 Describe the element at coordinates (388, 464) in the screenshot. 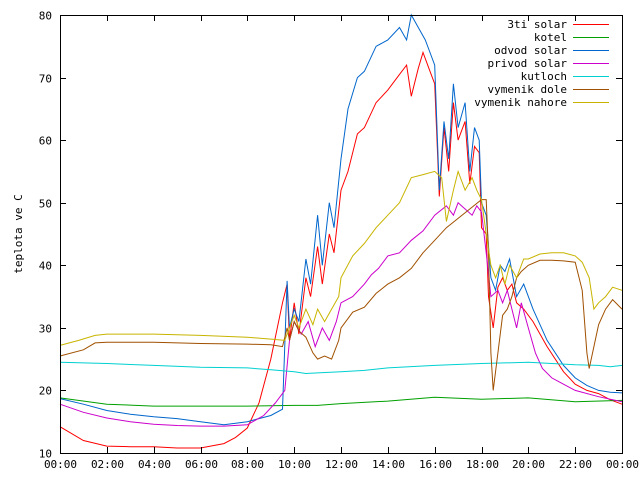

I see `x-tick-label: 14:00` at that location.